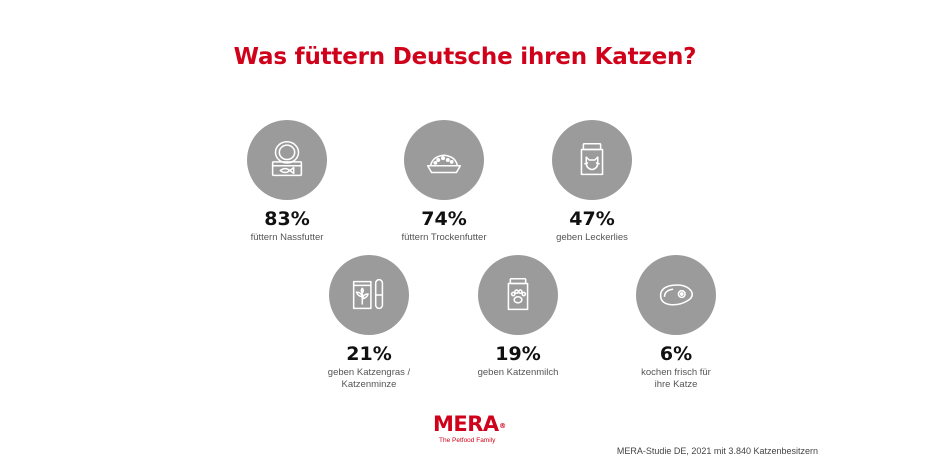  Describe the element at coordinates (676, 384) in the screenshot. I see `stat-label-line: ihre Katze` at that location.